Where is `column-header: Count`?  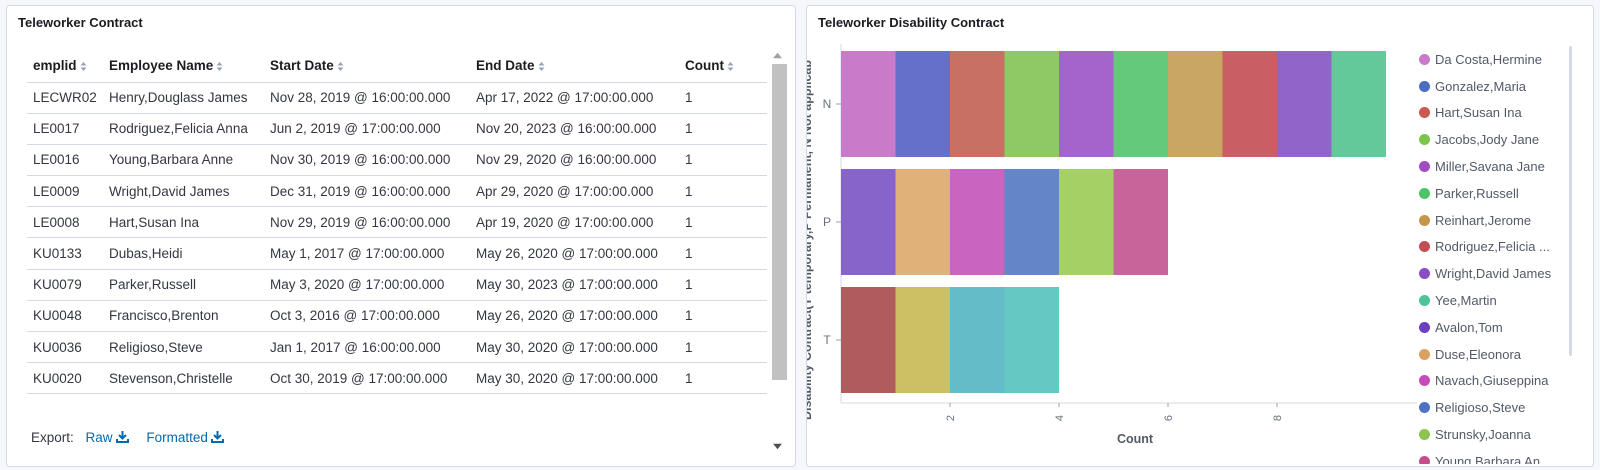
column-header: Count is located at coordinates (723, 66).